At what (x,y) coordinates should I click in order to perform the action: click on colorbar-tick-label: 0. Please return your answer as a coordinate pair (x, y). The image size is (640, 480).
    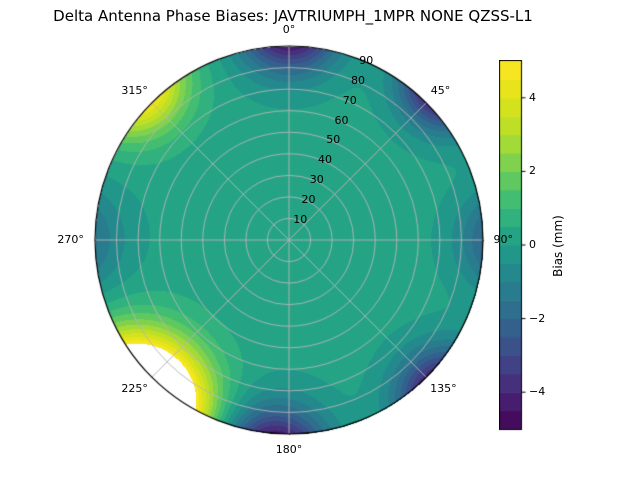
    Looking at the image, I should click on (532, 244).